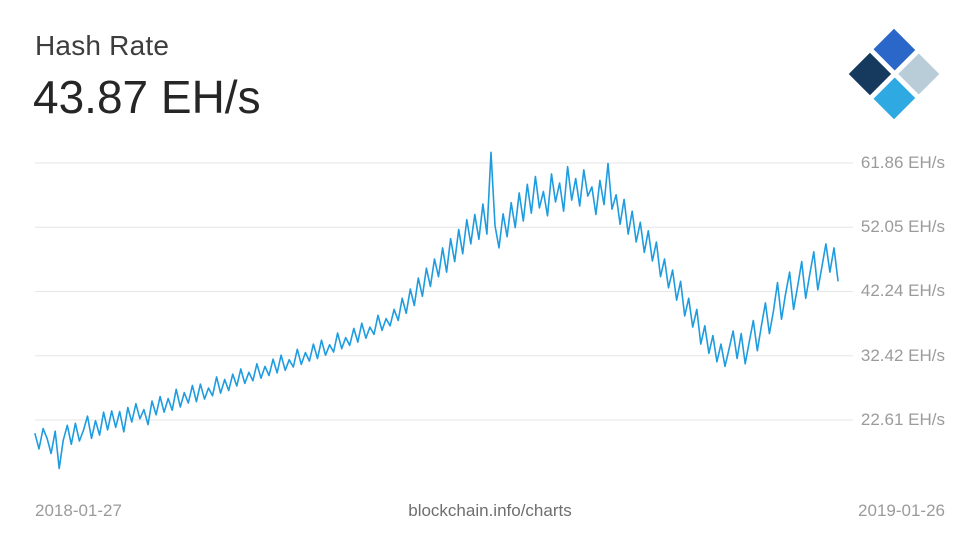  Describe the element at coordinates (898, 291) in the screenshot. I see `y-axis-label: 42.24 EH/s` at that location.